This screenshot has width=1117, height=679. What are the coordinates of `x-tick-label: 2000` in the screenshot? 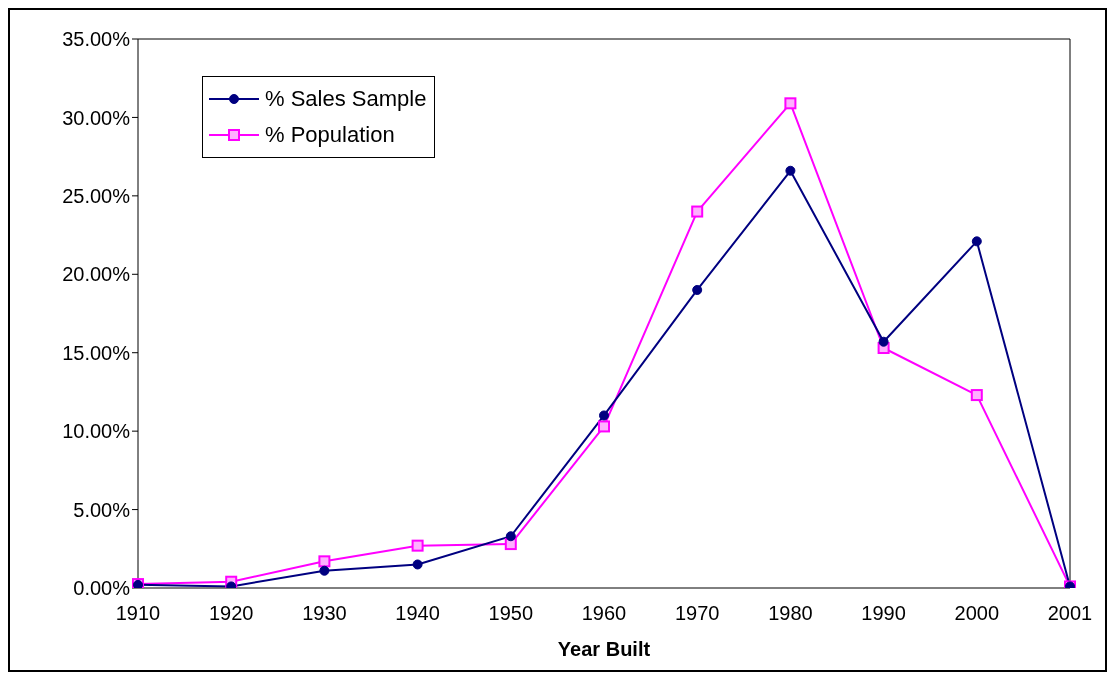 It's located at (977, 613).